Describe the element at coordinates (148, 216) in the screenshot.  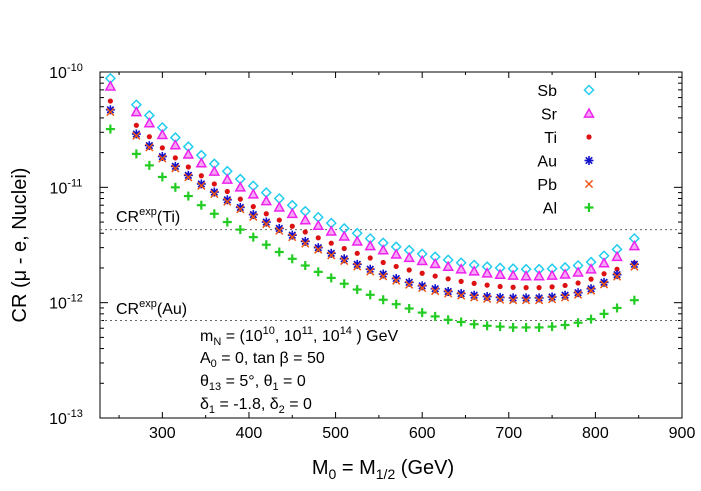
I see `ref-label-ti: CRexp(Ti)` at that location.